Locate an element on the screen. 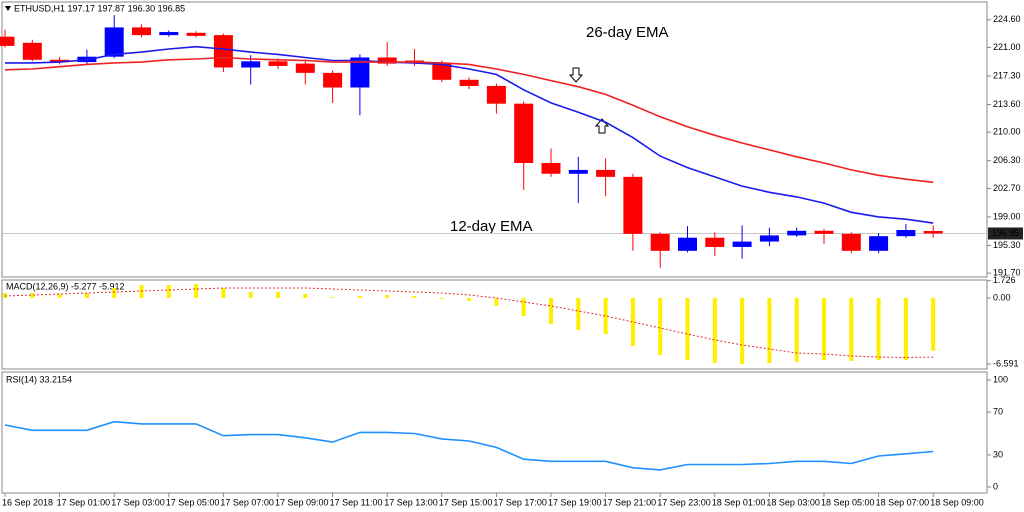 The height and width of the screenshot is (512, 1024). y-tick-label: 195.30 is located at coordinates (1007, 245).